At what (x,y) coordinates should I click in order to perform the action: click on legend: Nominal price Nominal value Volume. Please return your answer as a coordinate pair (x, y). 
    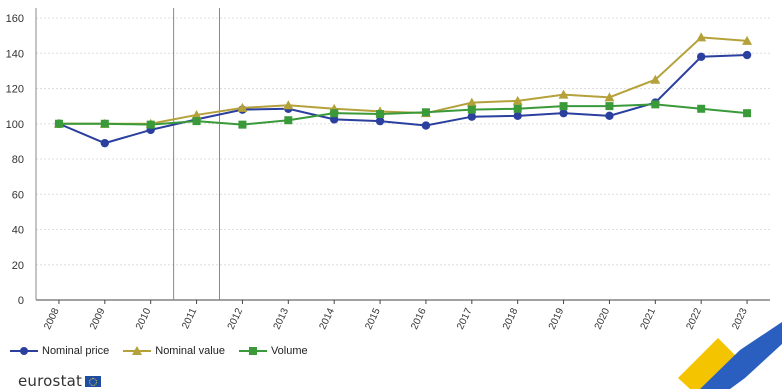
    Looking at the image, I should click on (166, 351).